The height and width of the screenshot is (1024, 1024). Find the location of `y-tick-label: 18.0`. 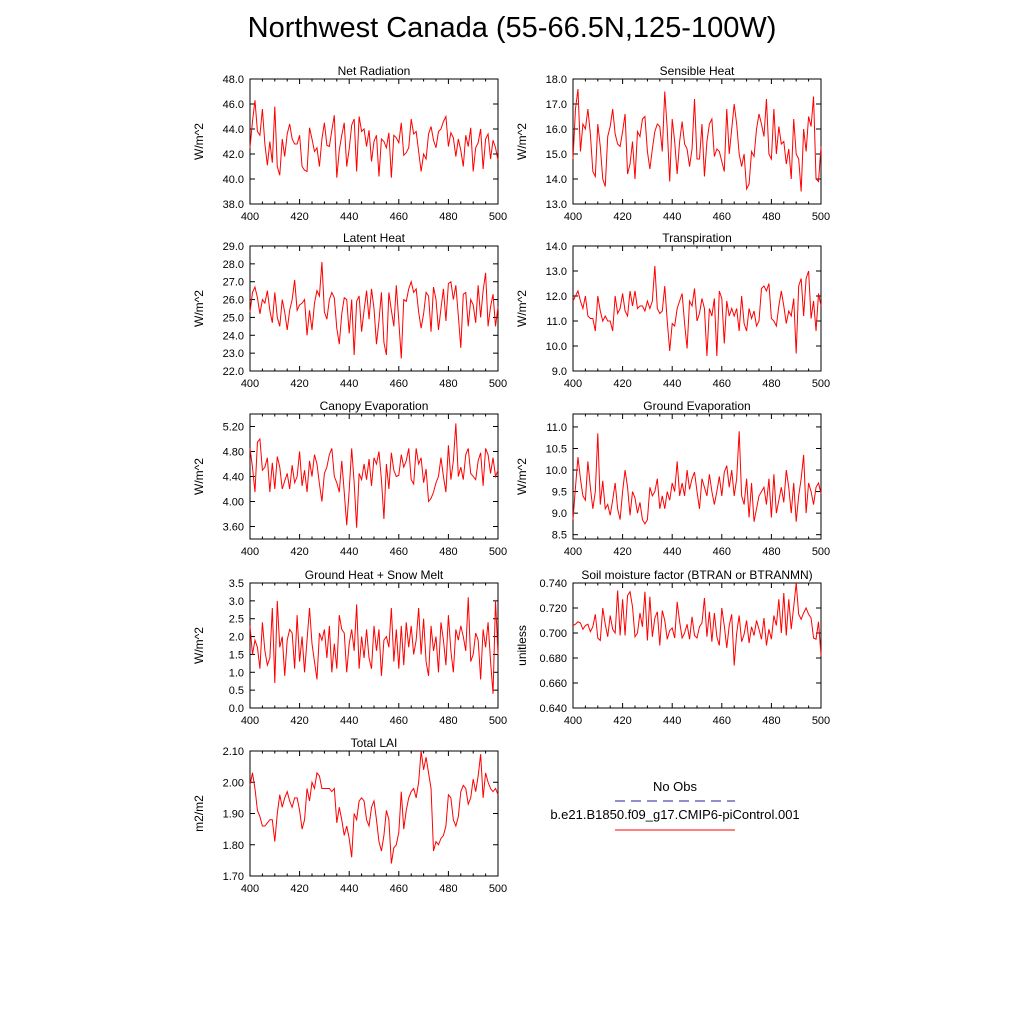

y-tick-label: 18.0 is located at coordinates (556, 80).